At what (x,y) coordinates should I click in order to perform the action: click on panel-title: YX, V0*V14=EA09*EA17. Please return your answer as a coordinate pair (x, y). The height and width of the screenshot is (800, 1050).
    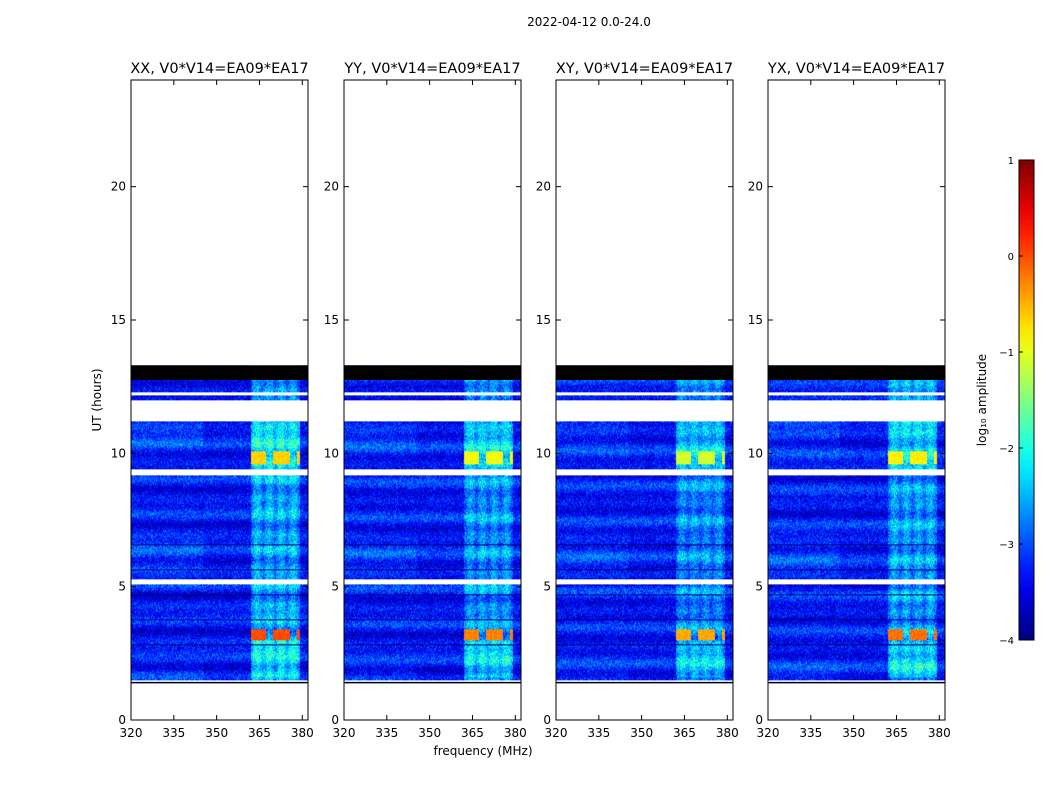
    Looking at the image, I should click on (856, 69).